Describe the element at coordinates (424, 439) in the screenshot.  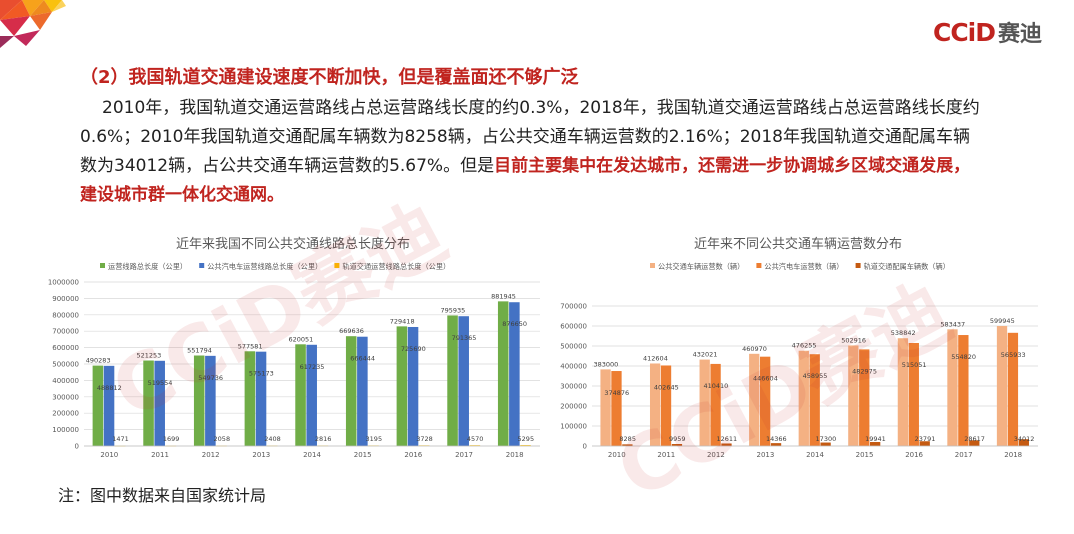
I see `data-label-2-6: 3728` at that location.